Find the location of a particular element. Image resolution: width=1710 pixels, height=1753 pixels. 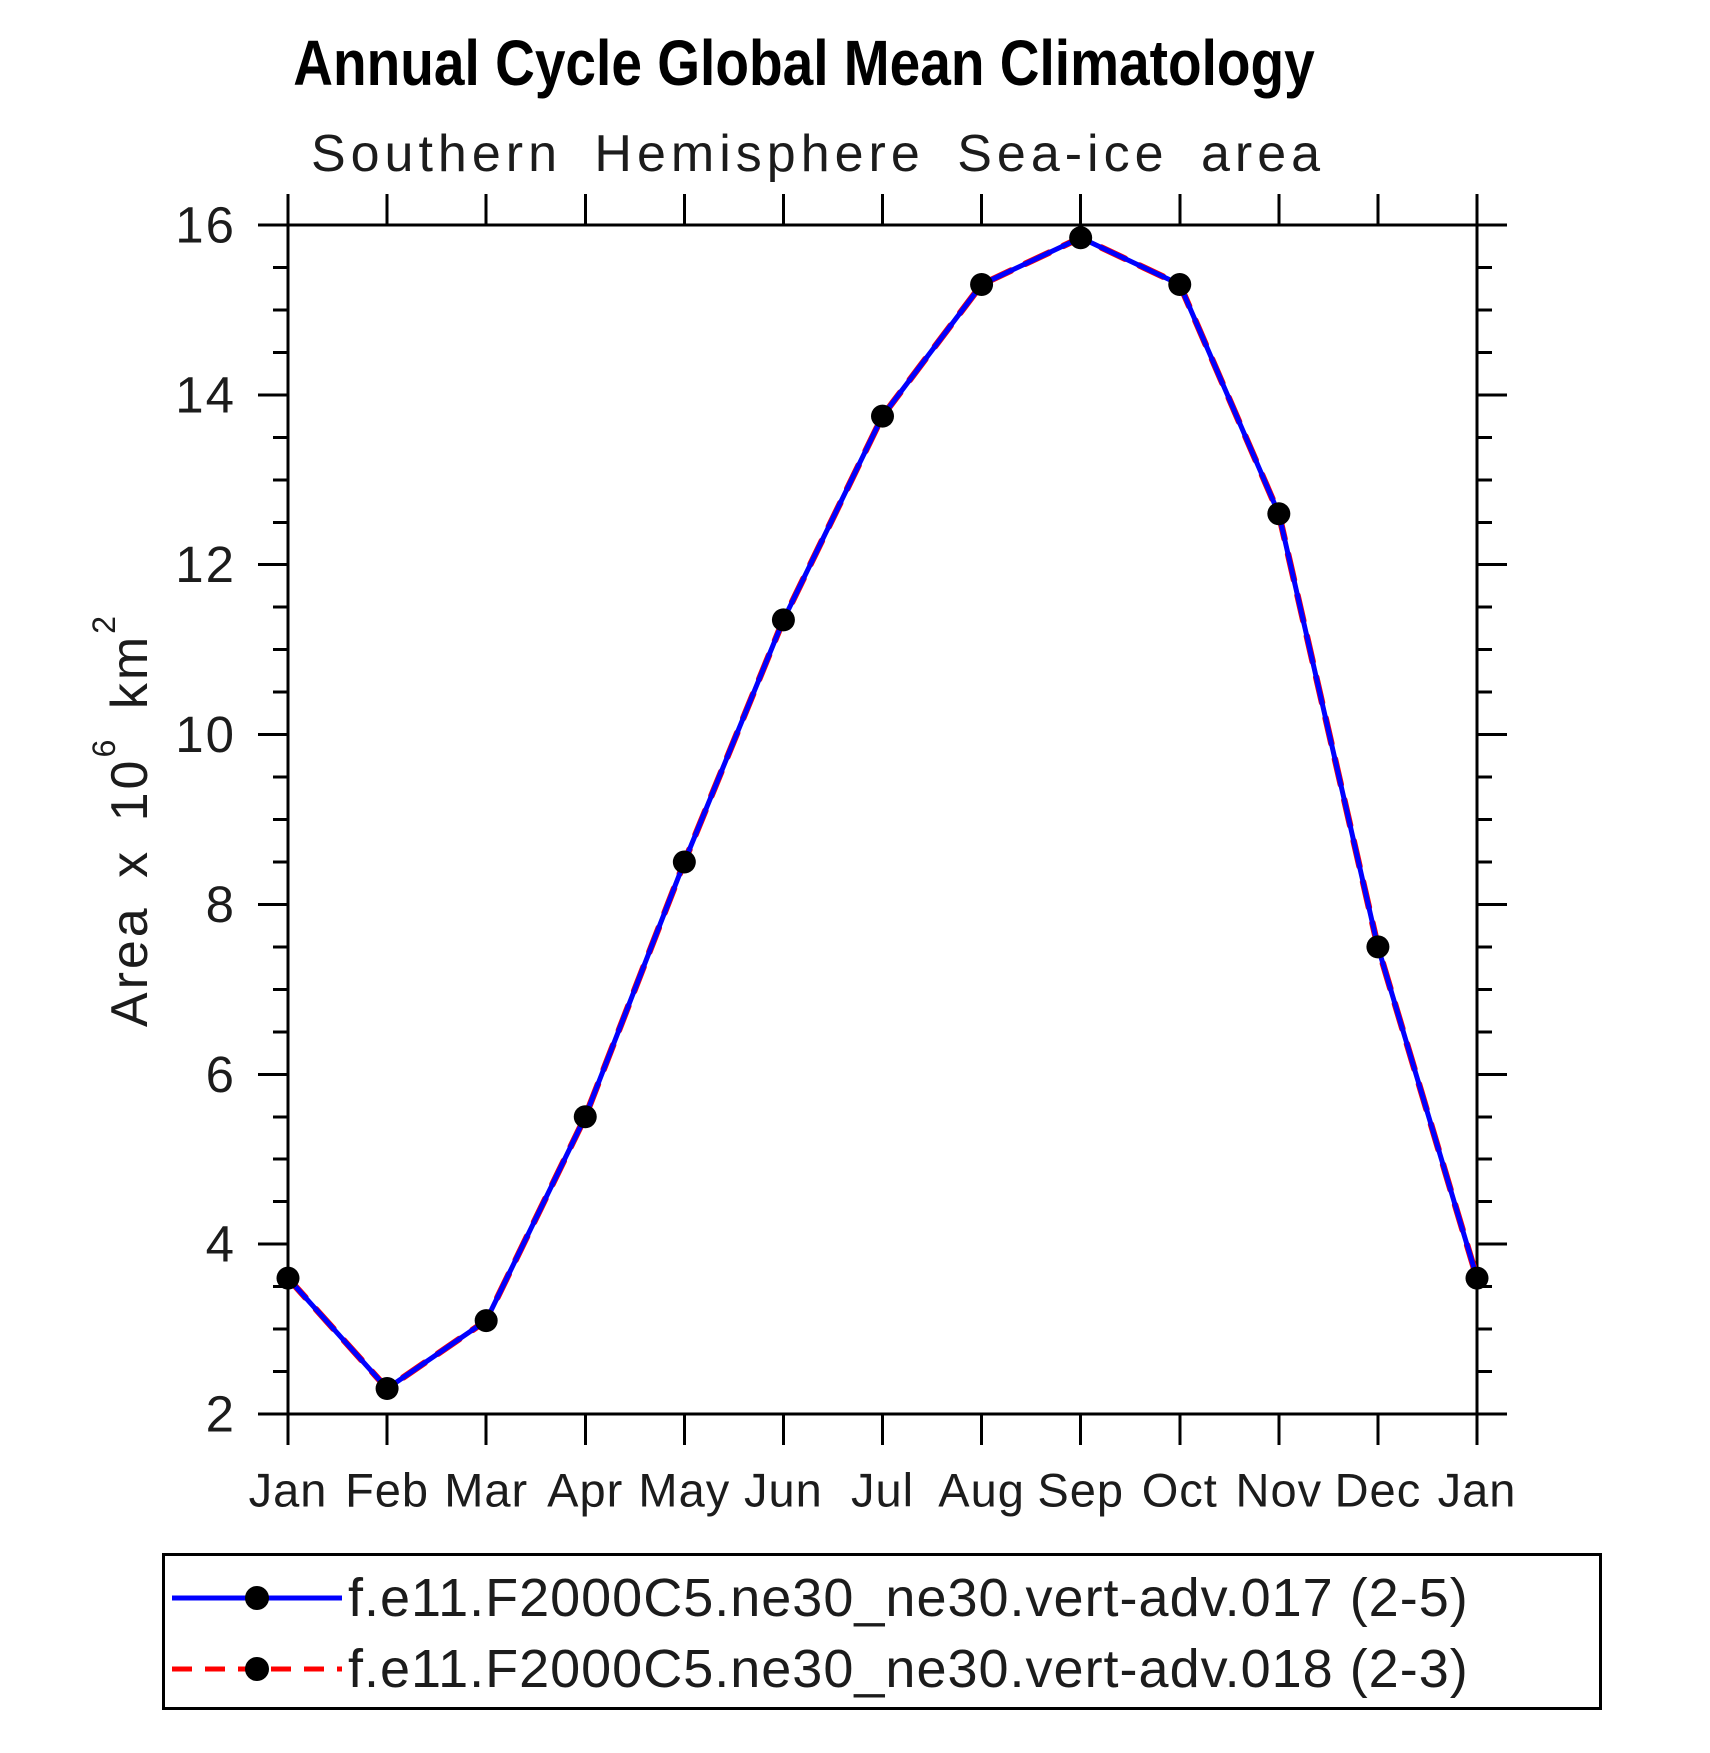

y-tick-label: 10 is located at coordinates (205, 734).